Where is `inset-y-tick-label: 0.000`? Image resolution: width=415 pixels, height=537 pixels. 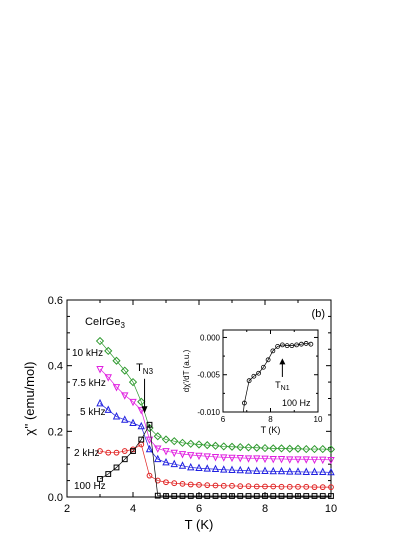 inset-y-tick-label: 0.000 is located at coordinates (210, 337).